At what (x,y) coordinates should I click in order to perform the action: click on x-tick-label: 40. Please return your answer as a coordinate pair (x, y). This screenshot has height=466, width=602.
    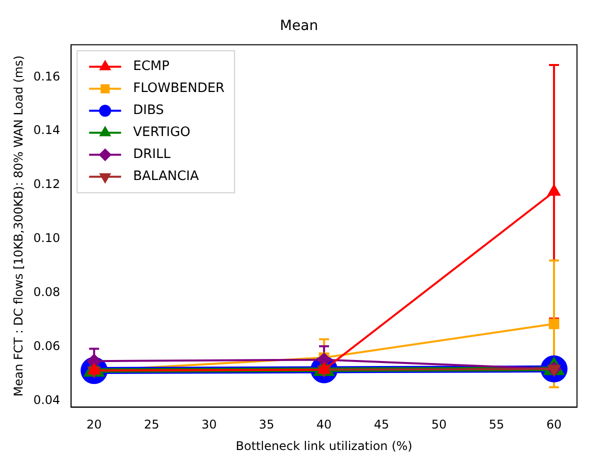
    Looking at the image, I should click on (324, 425).